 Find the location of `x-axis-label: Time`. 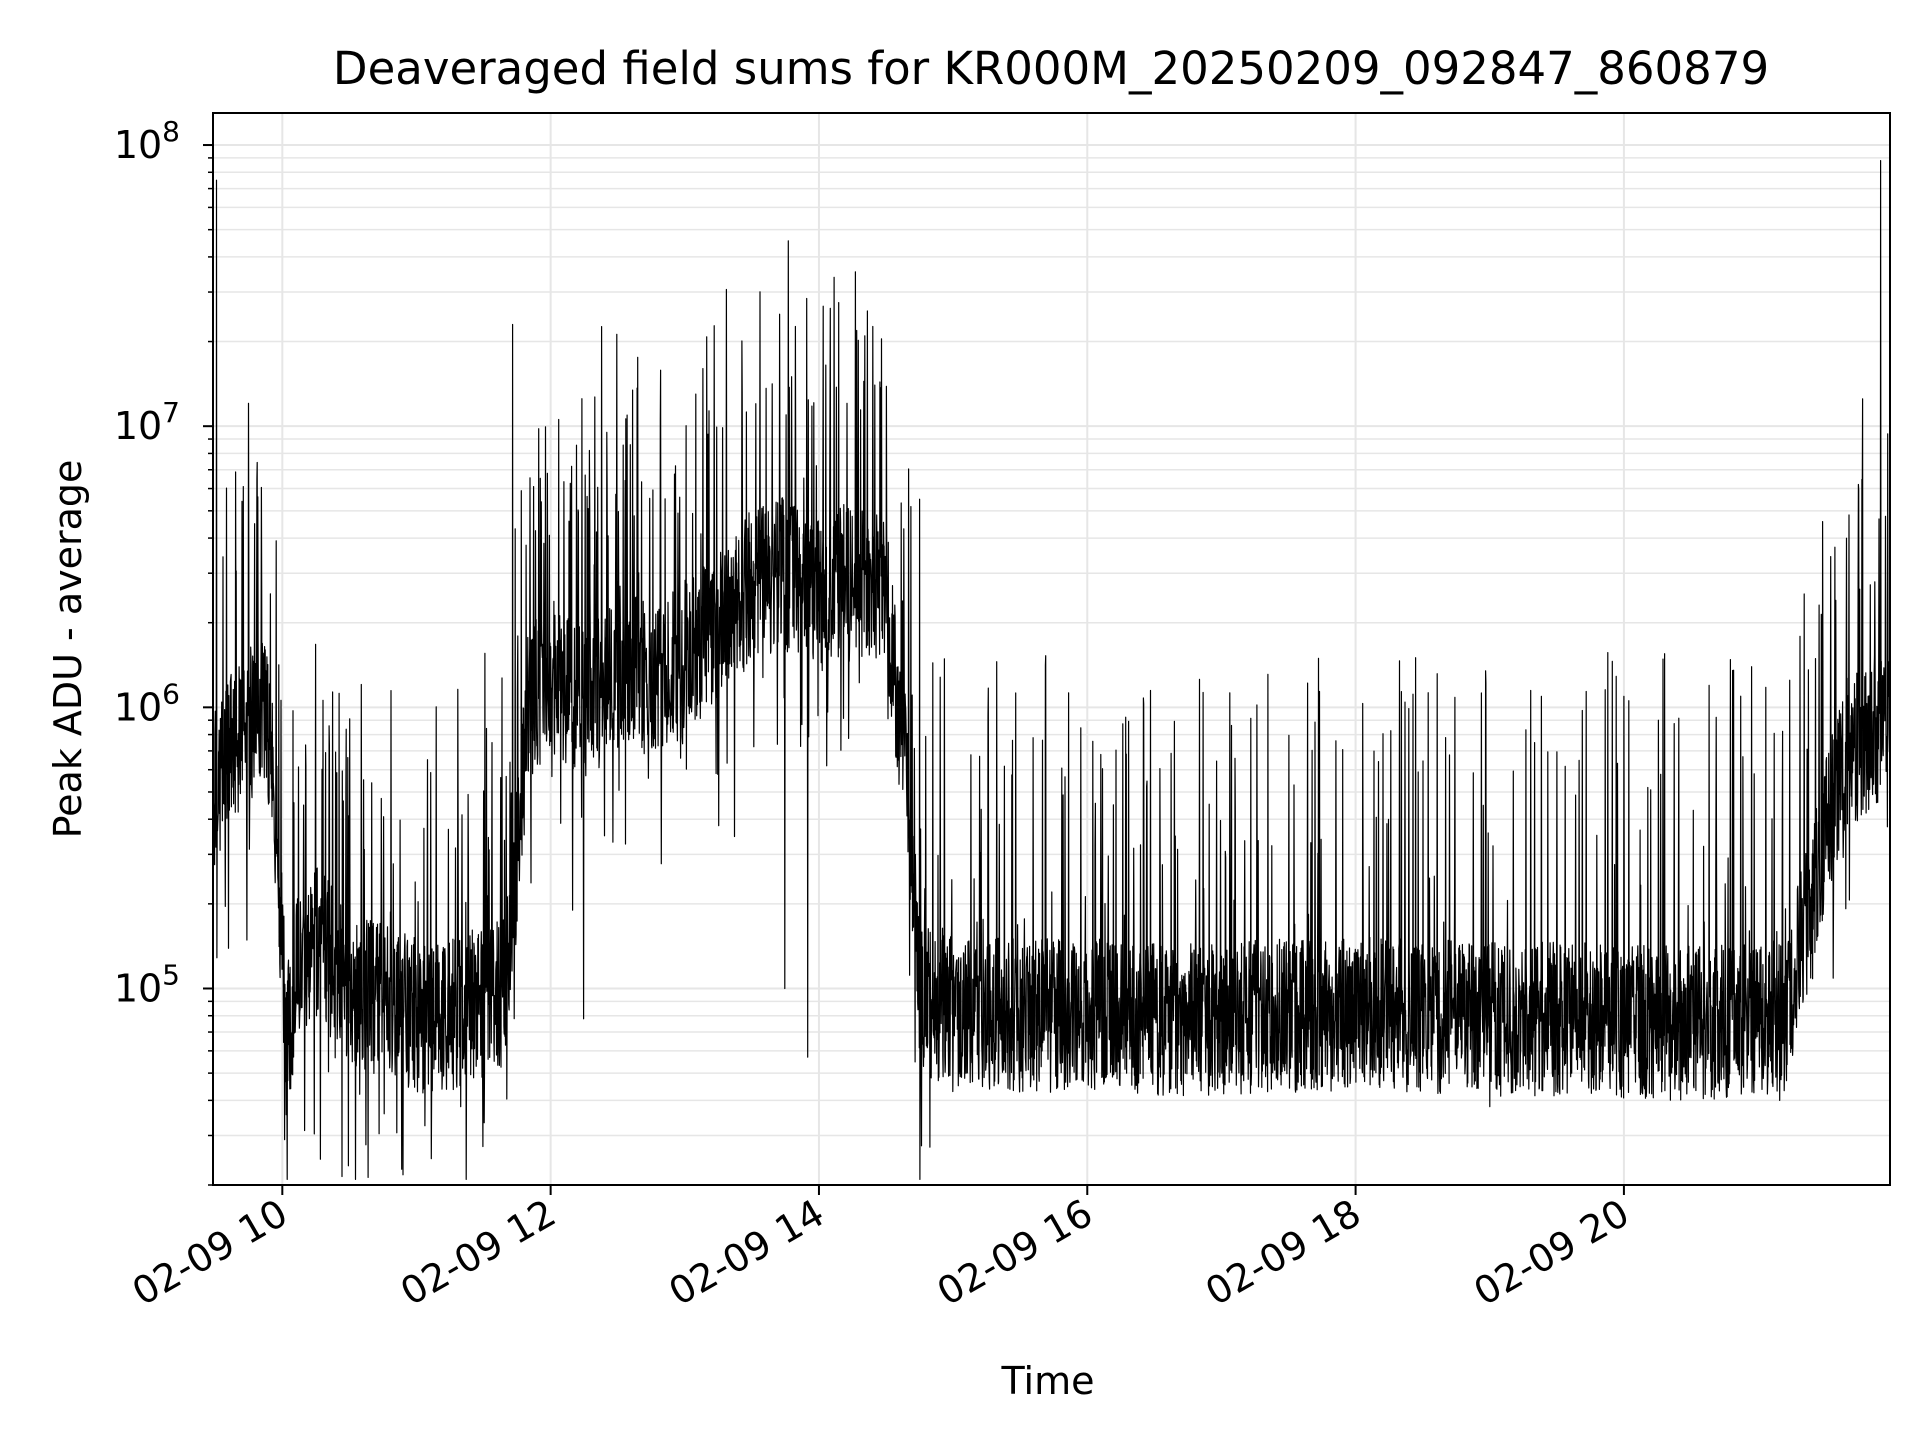

x-axis-label: Time is located at coordinates (1048, 1381).